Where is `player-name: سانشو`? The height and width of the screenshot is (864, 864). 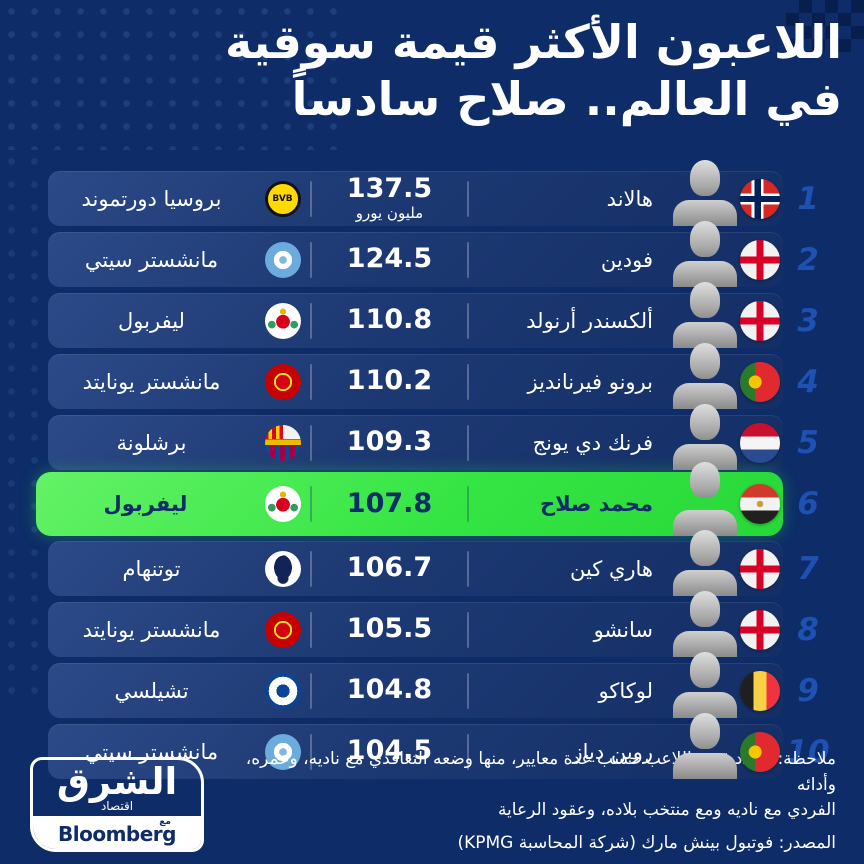 player-name: سانشو is located at coordinates (623, 629).